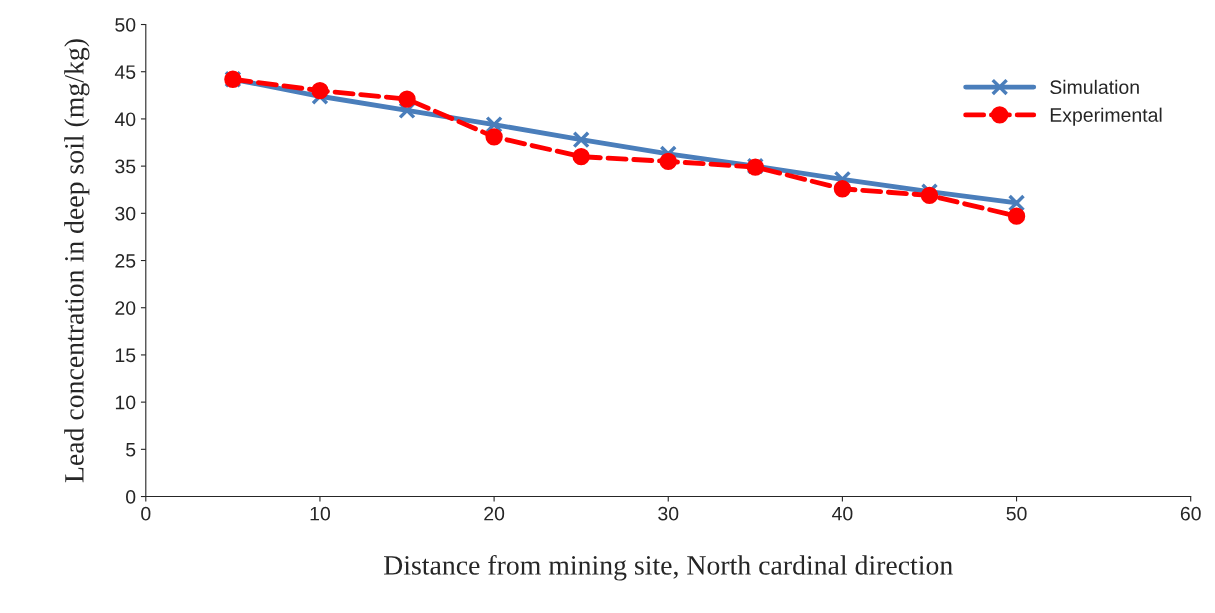 This screenshot has width=1215, height=613. Describe the element at coordinates (125, 260) in the screenshot. I see `y-tick-label: 25` at that location.